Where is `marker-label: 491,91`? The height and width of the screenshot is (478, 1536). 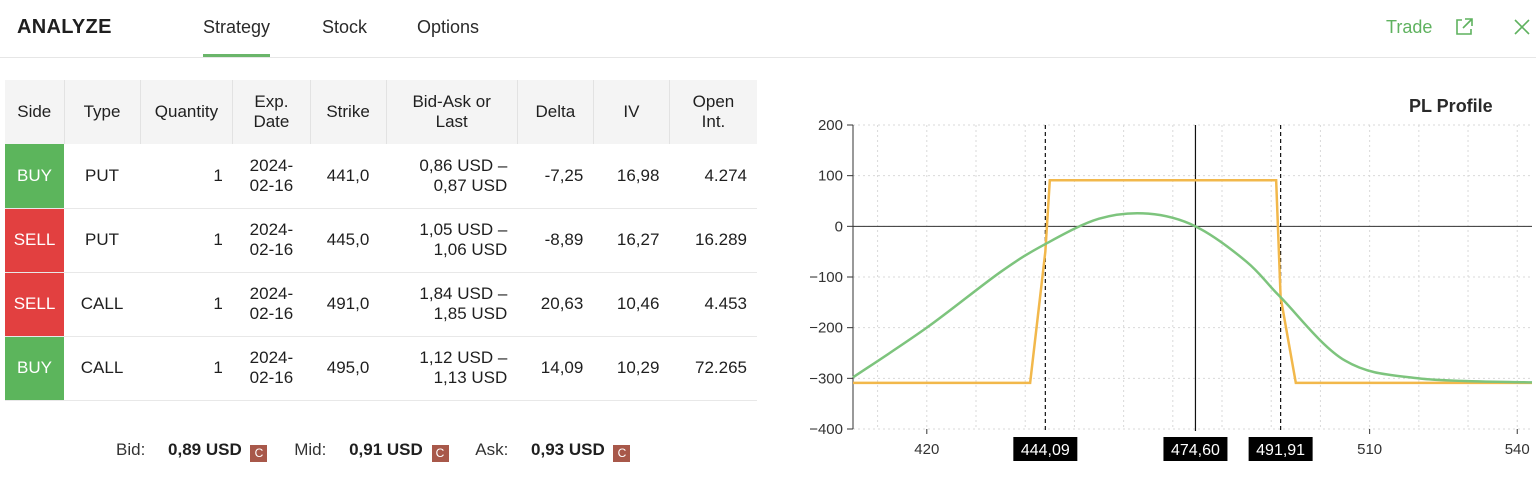
marker-label: 491,91 is located at coordinates (1280, 450).